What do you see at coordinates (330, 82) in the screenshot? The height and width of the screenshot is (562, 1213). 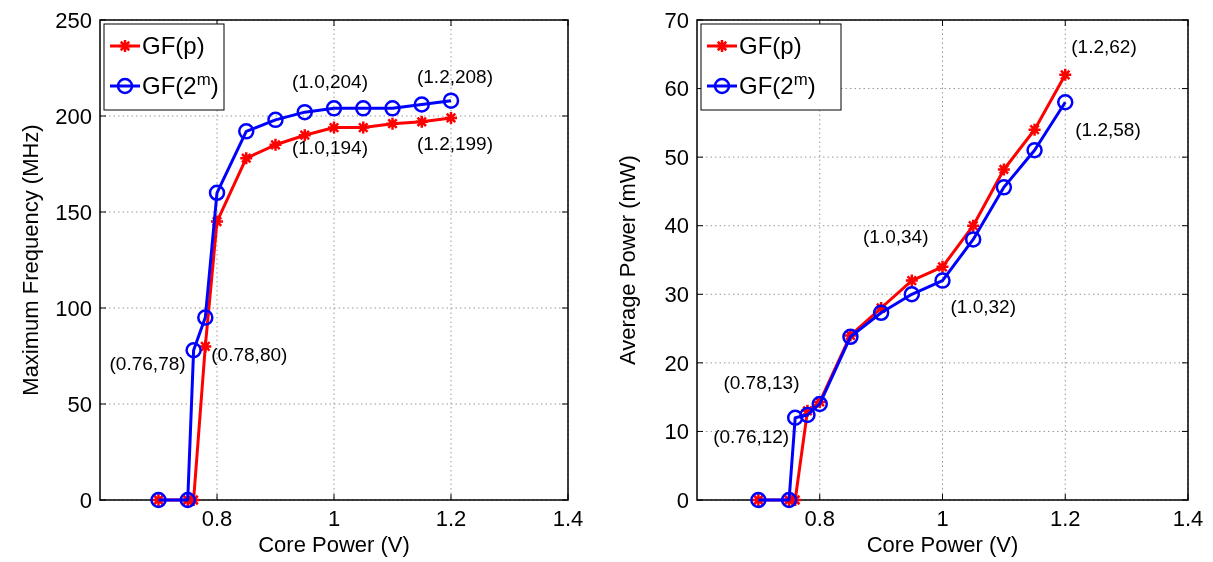 I see `annotation: (1.0,204)` at bounding box center [330, 82].